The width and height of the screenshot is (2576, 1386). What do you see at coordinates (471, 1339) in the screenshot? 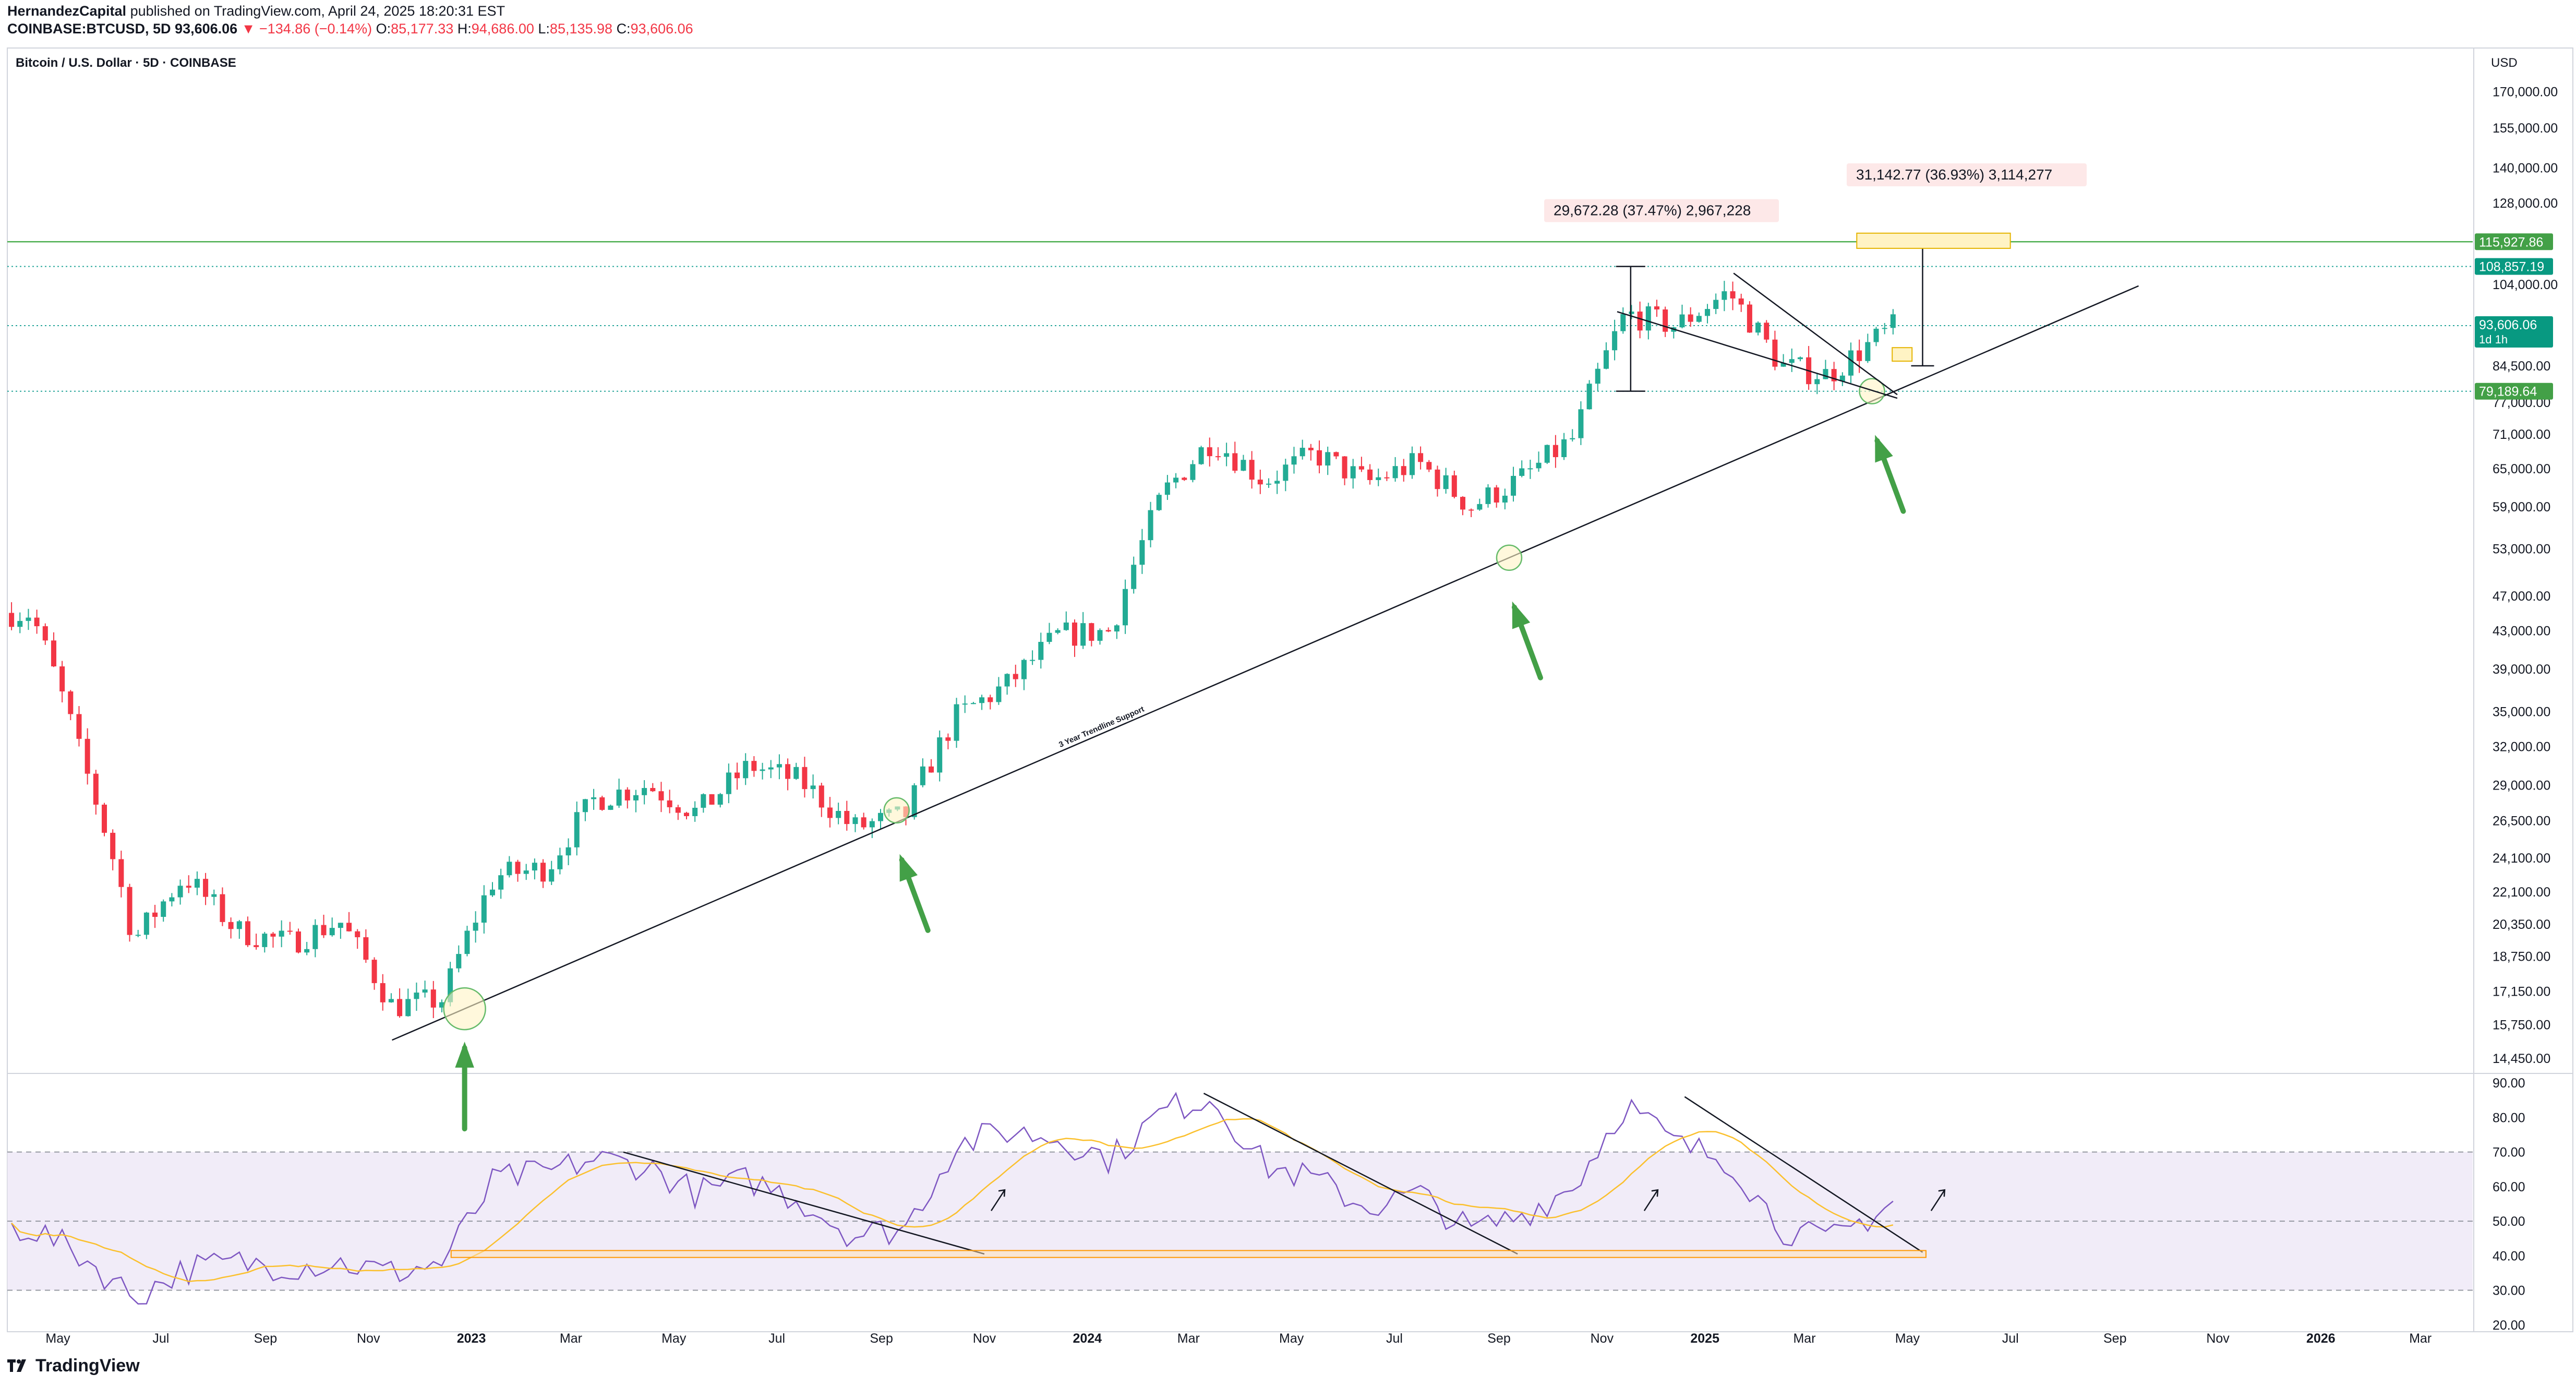
I see `time-tick-label: 2023` at bounding box center [471, 1339].